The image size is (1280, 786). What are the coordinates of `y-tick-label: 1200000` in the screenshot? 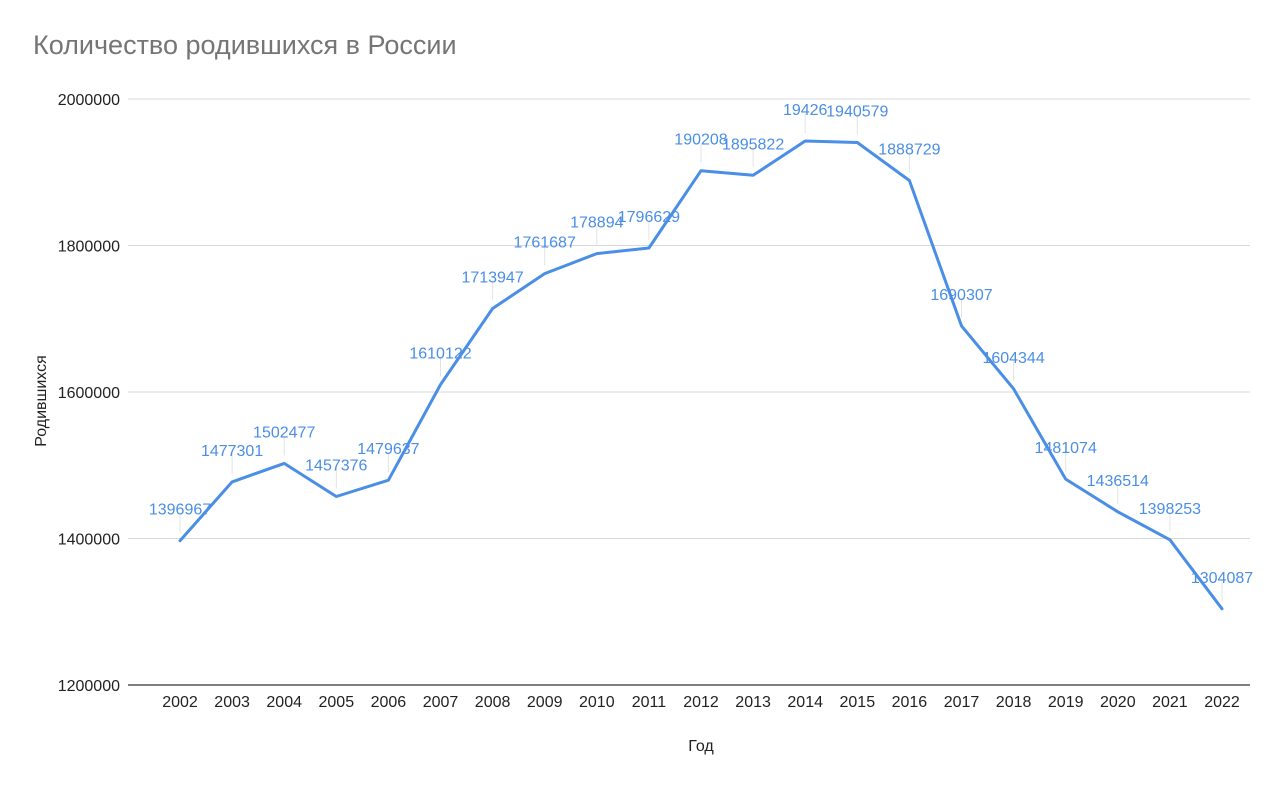 It's located at (89, 686).